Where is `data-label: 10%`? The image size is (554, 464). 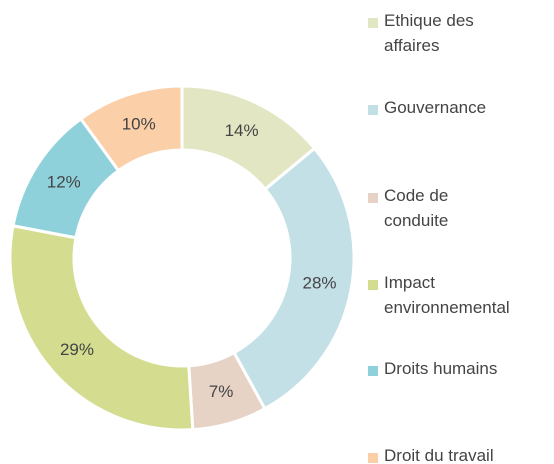 data-label: 10% is located at coordinates (139, 123).